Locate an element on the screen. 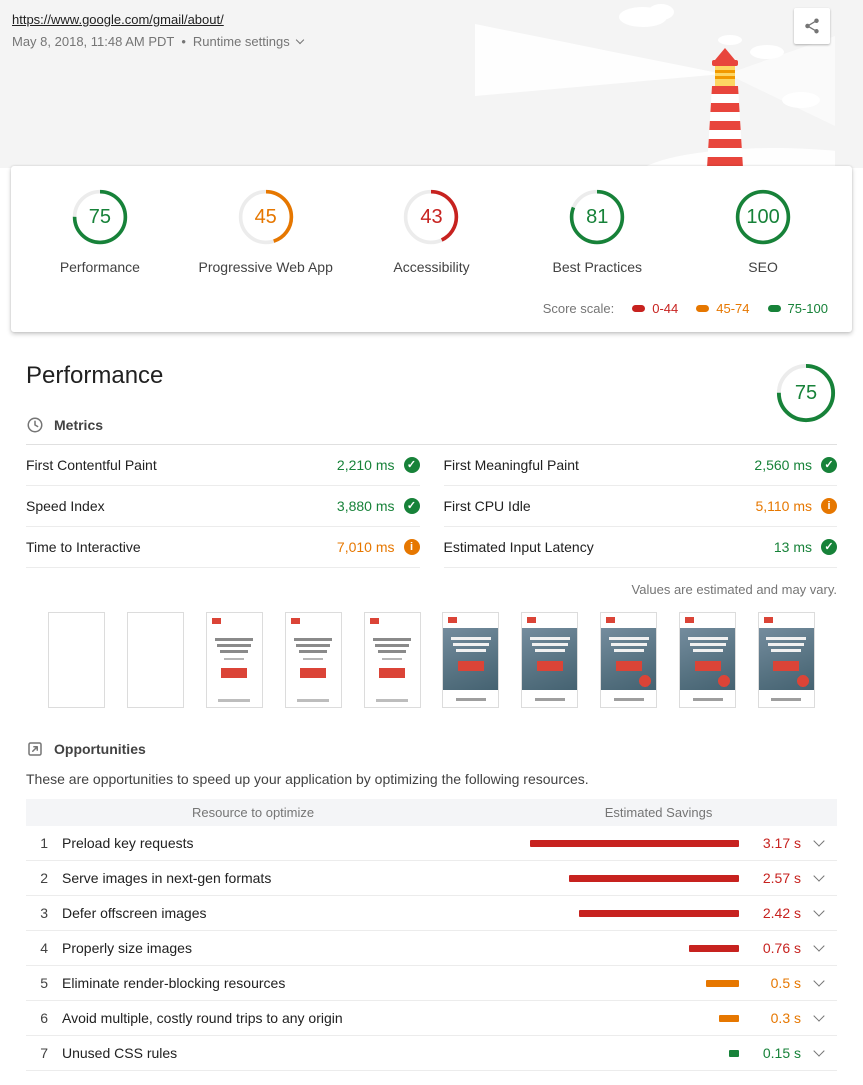 The image size is (863, 1085). opportunity-row: 7 Unused CSS rules 0.15 s is located at coordinates (431, 1053).